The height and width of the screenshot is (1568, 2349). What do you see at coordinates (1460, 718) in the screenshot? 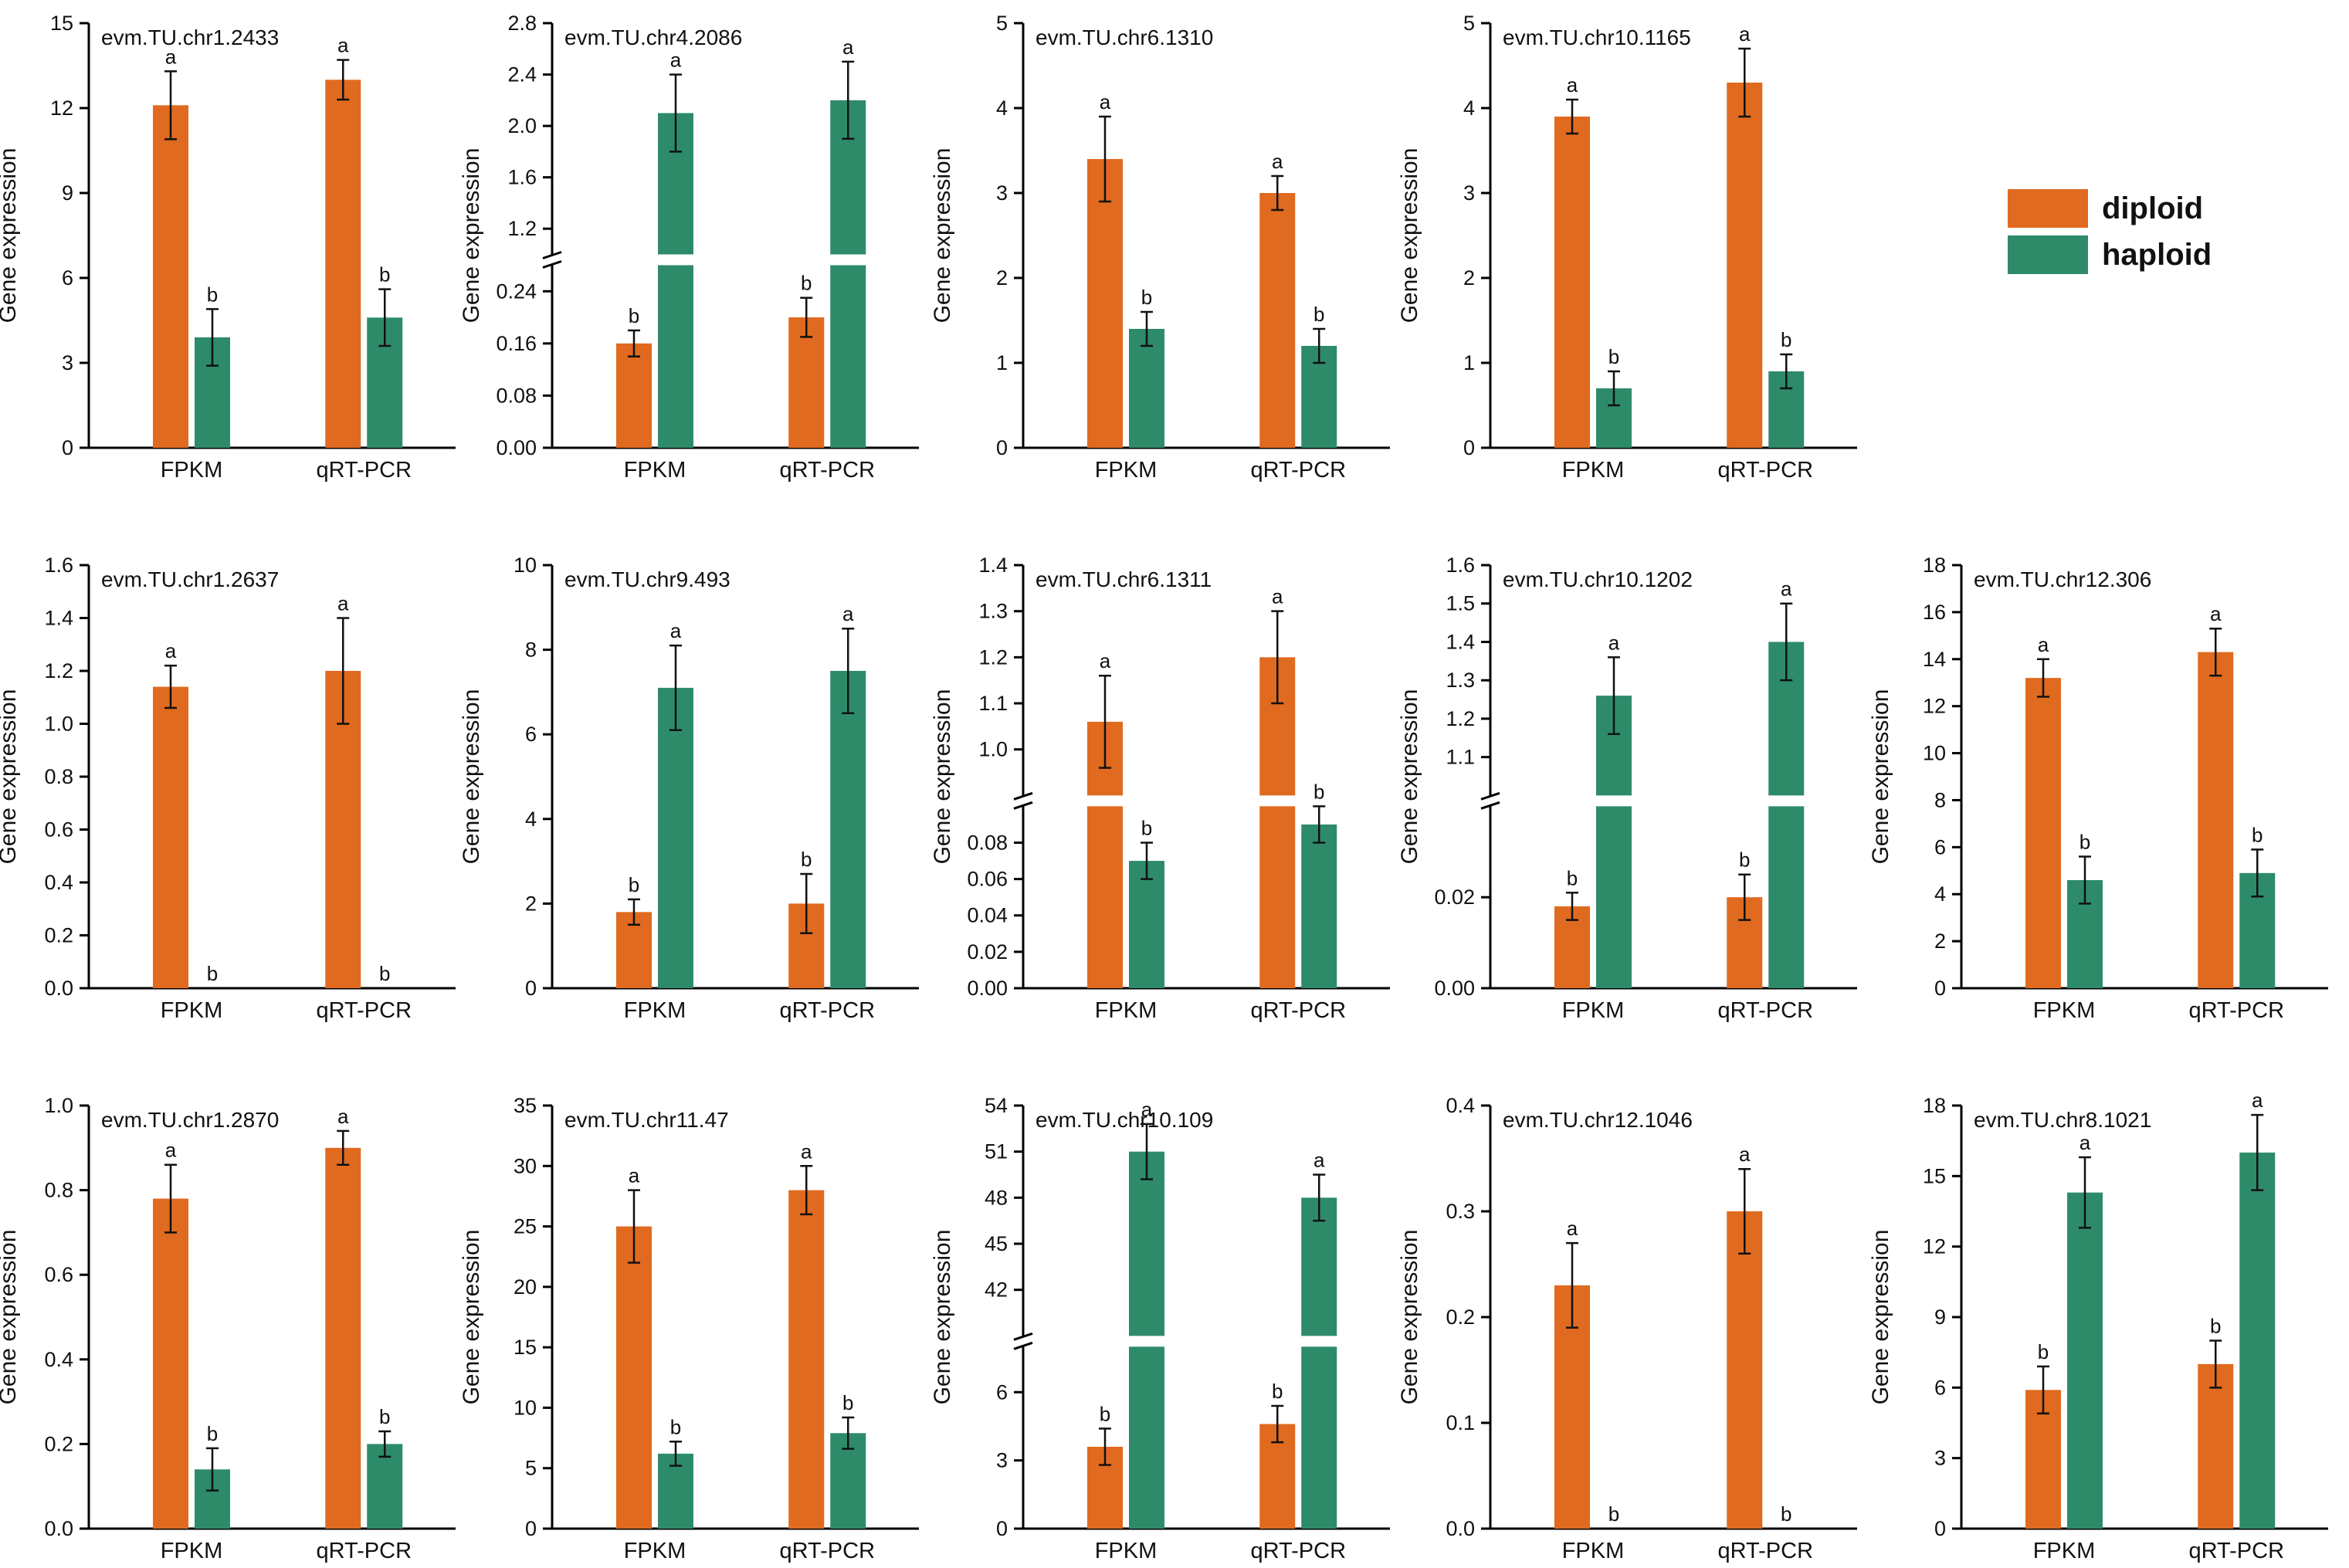
I see `y-tick-label: 1.2` at bounding box center [1460, 718].